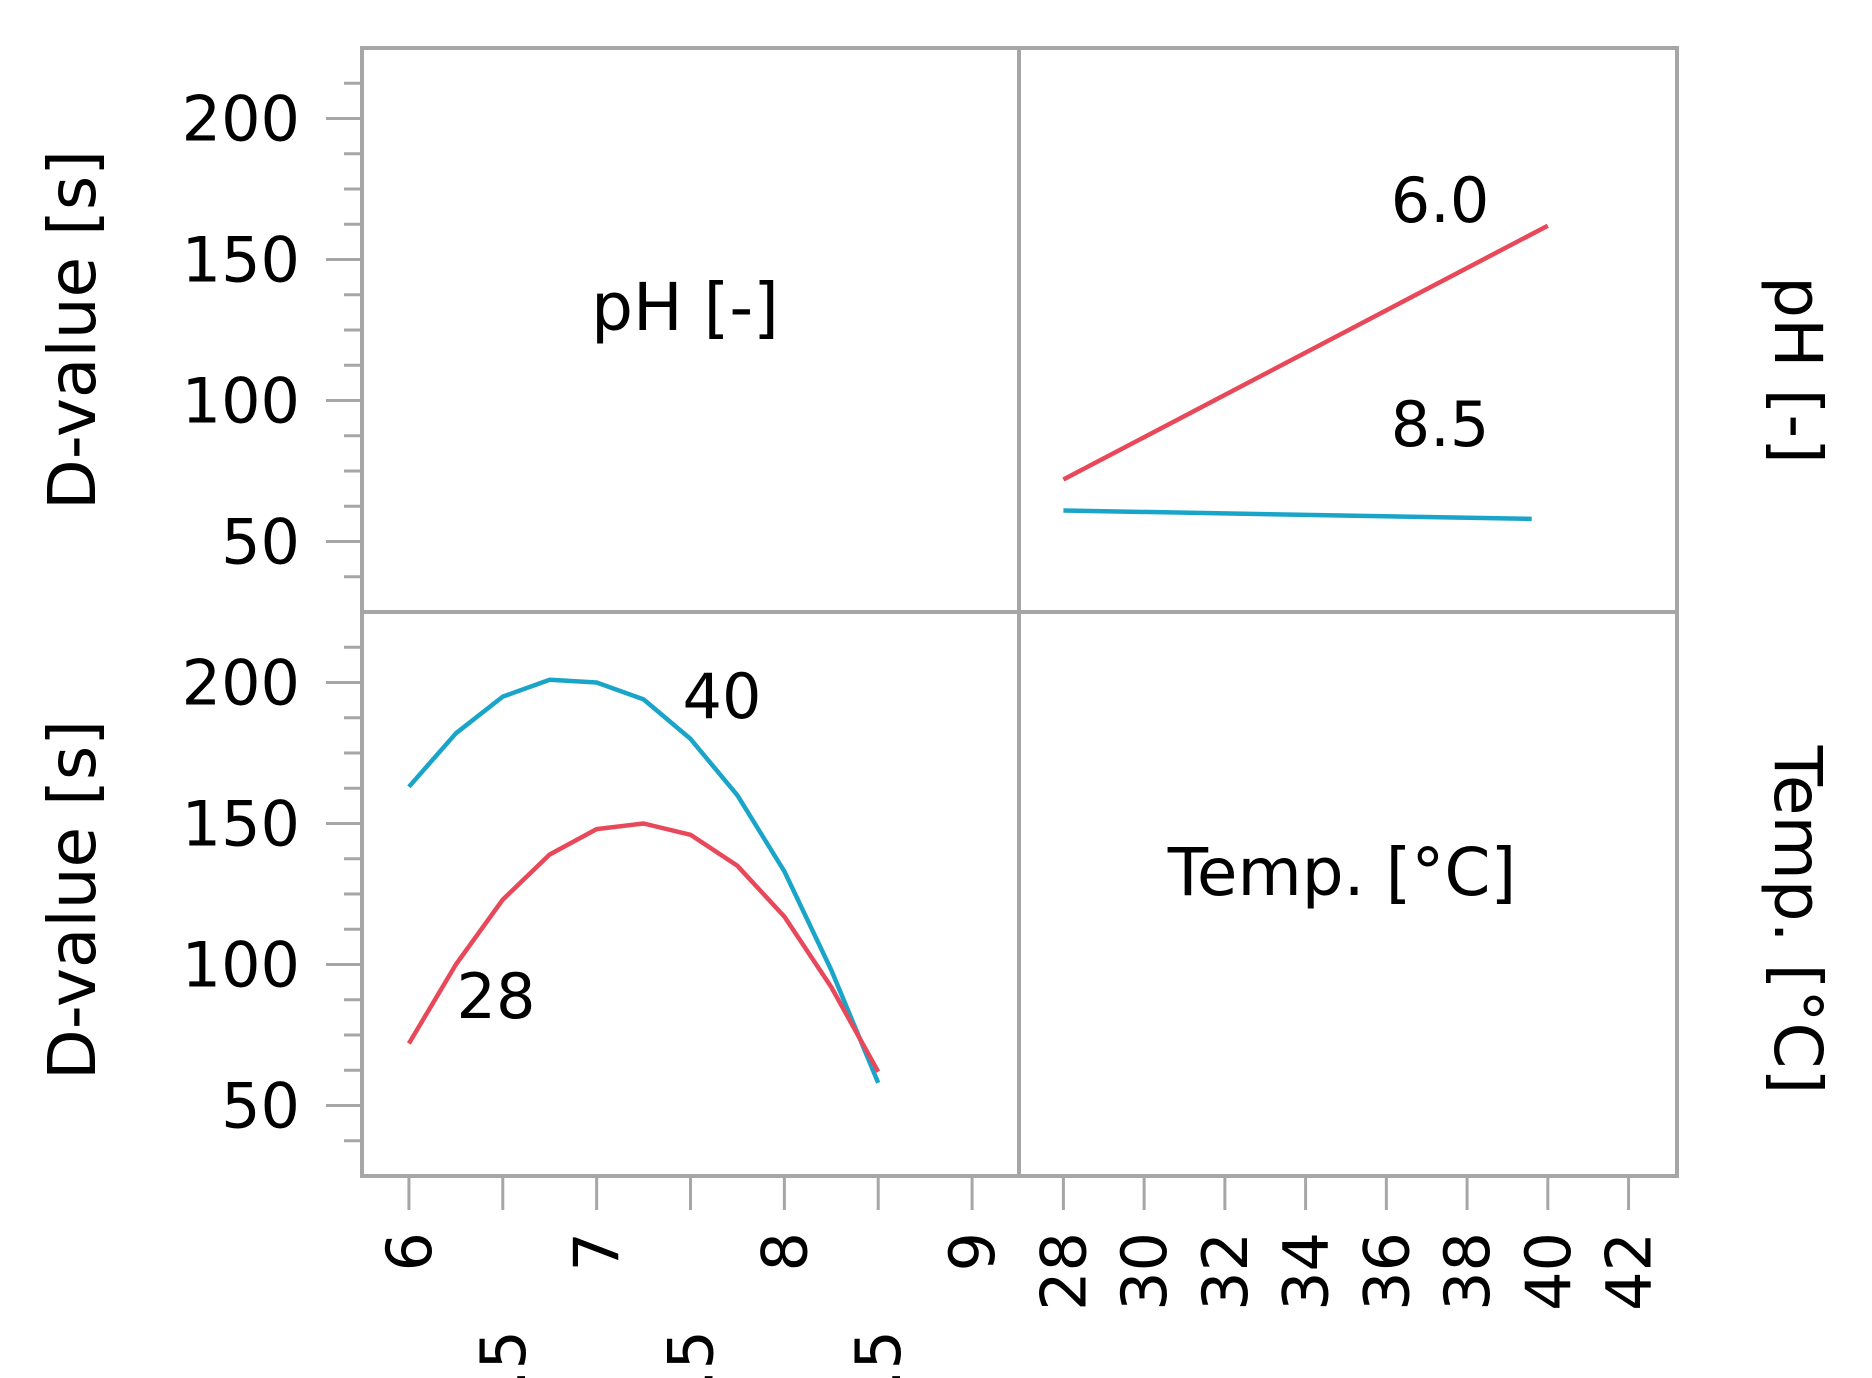  Describe the element at coordinates (241, 119) in the screenshot. I see `y-tick-label-top: 200` at that location.